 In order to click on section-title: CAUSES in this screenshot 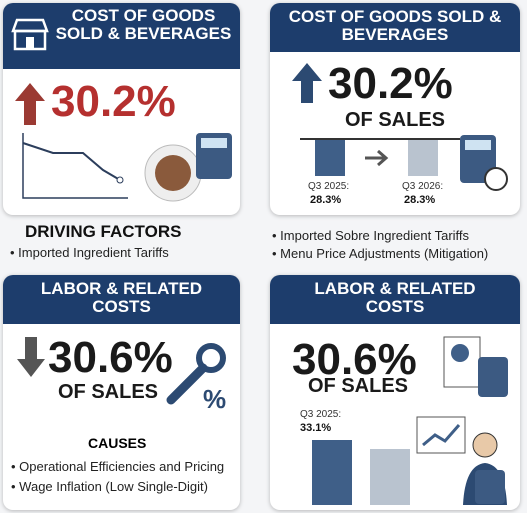, I will do `click(117, 443)`.